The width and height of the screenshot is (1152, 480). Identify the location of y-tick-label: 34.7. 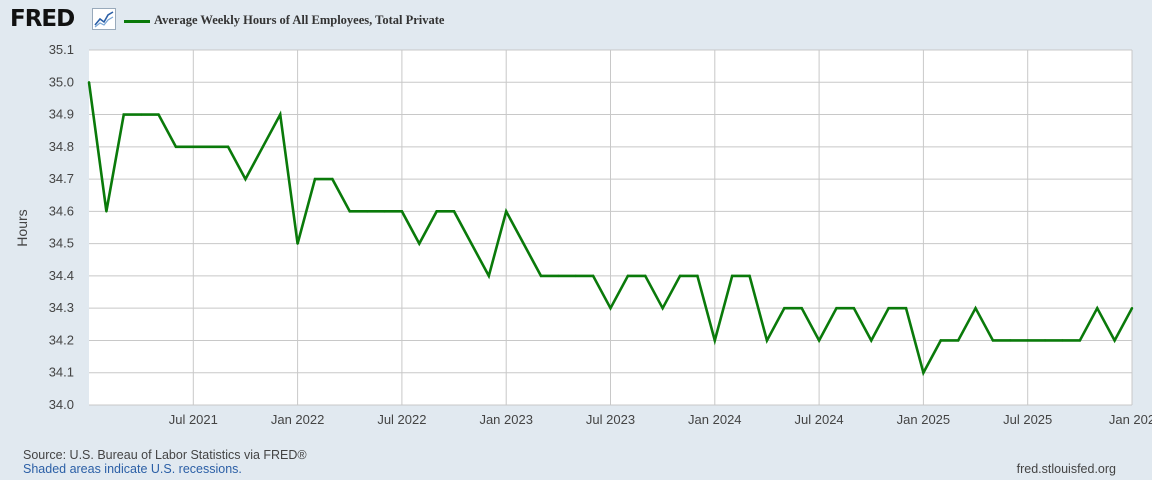
(61, 178).